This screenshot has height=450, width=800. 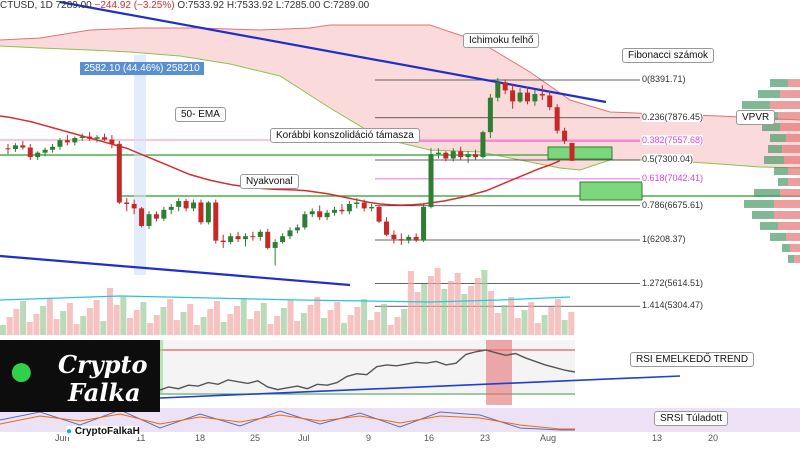 What do you see at coordinates (548, 438) in the screenshot?
I see `x-axis-label: Aug` at bounding box center [548, 438].